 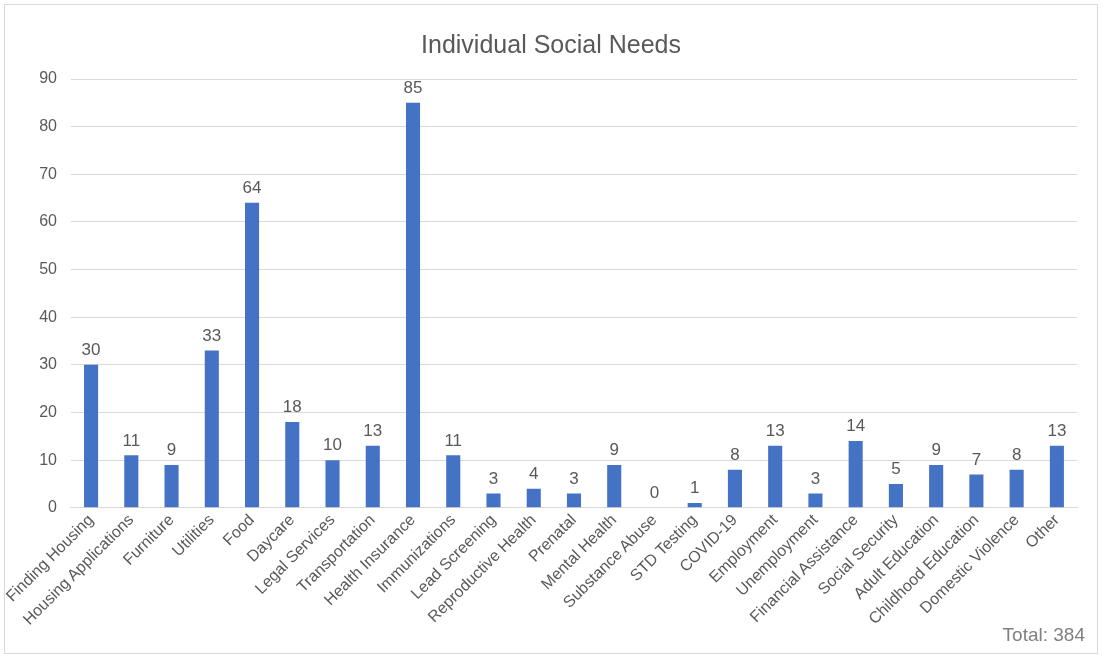 What do you see at coordinates (896, 469) in the screenshot?
I see `data-label: 5` at bounding box center [896, 469].